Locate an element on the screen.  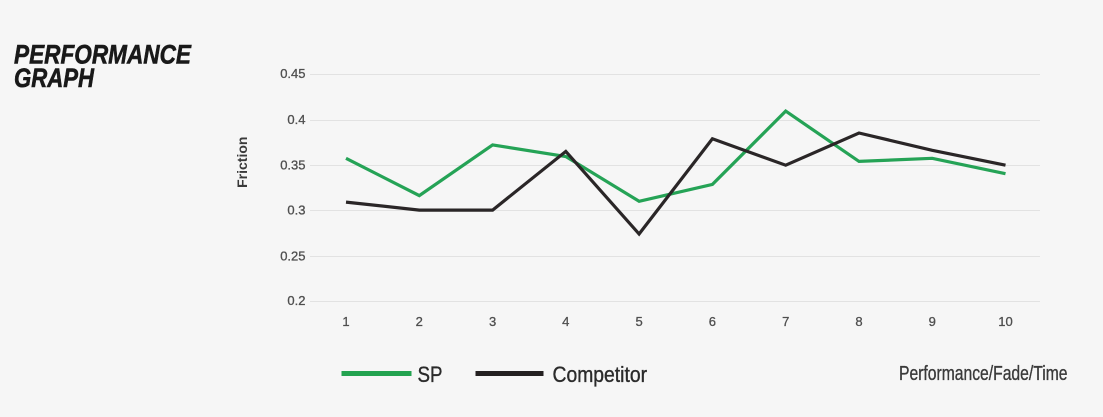
svg-text: 0.35 is located at coordinates (292, 164).